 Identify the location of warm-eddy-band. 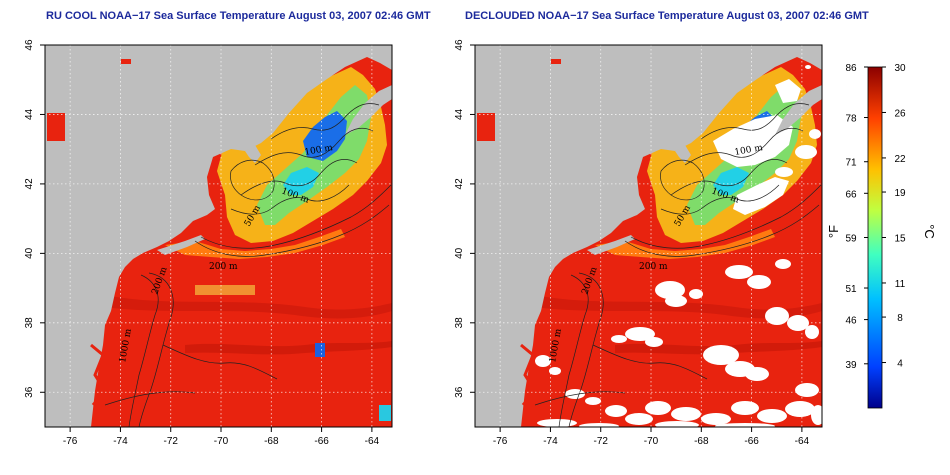
(248, 307).